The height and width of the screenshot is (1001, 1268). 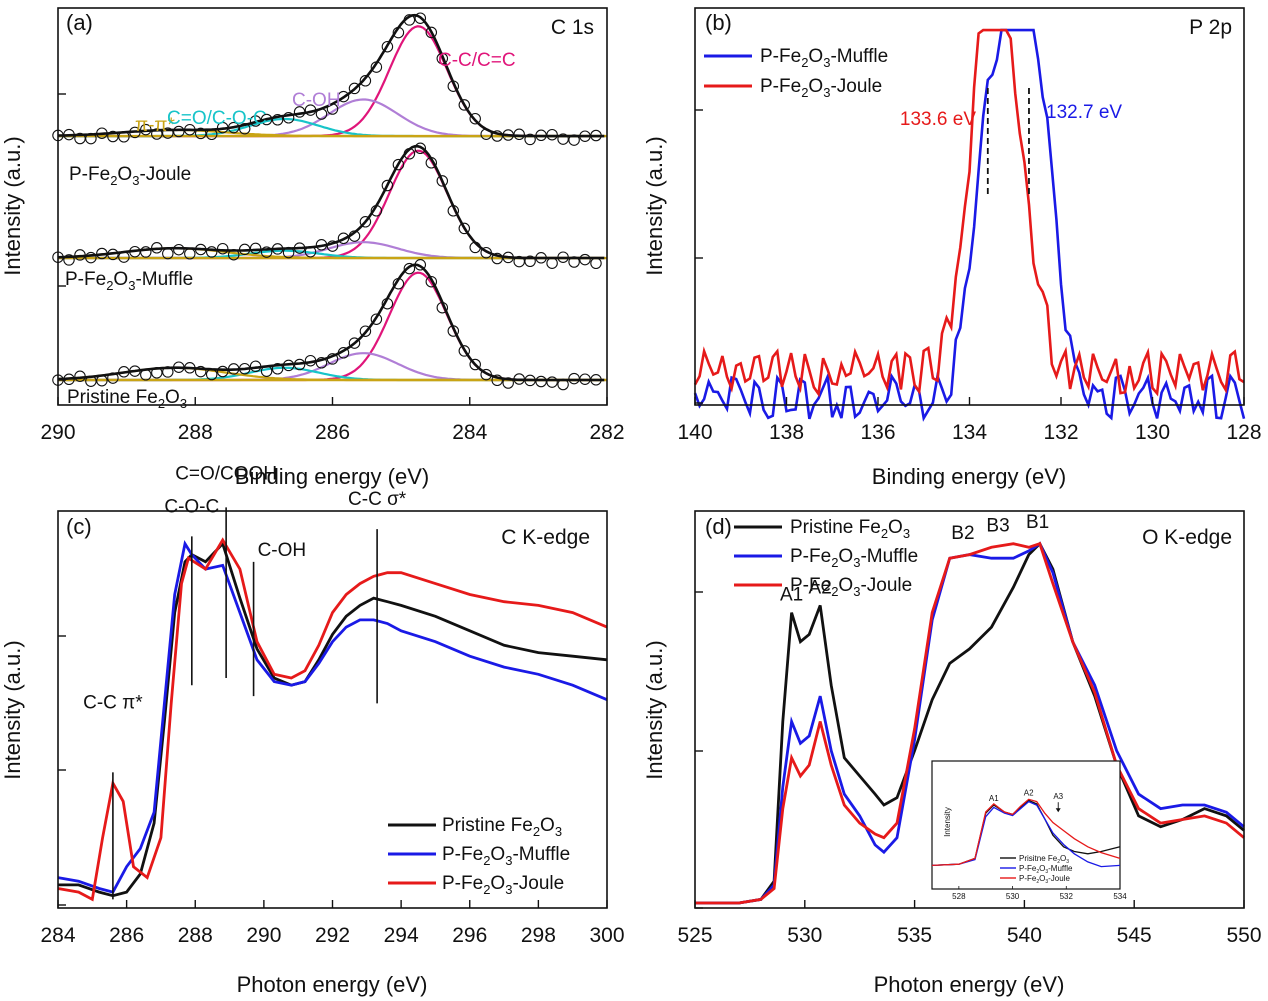 I want to click on peak-label: B3, so click(x=997, y=526).